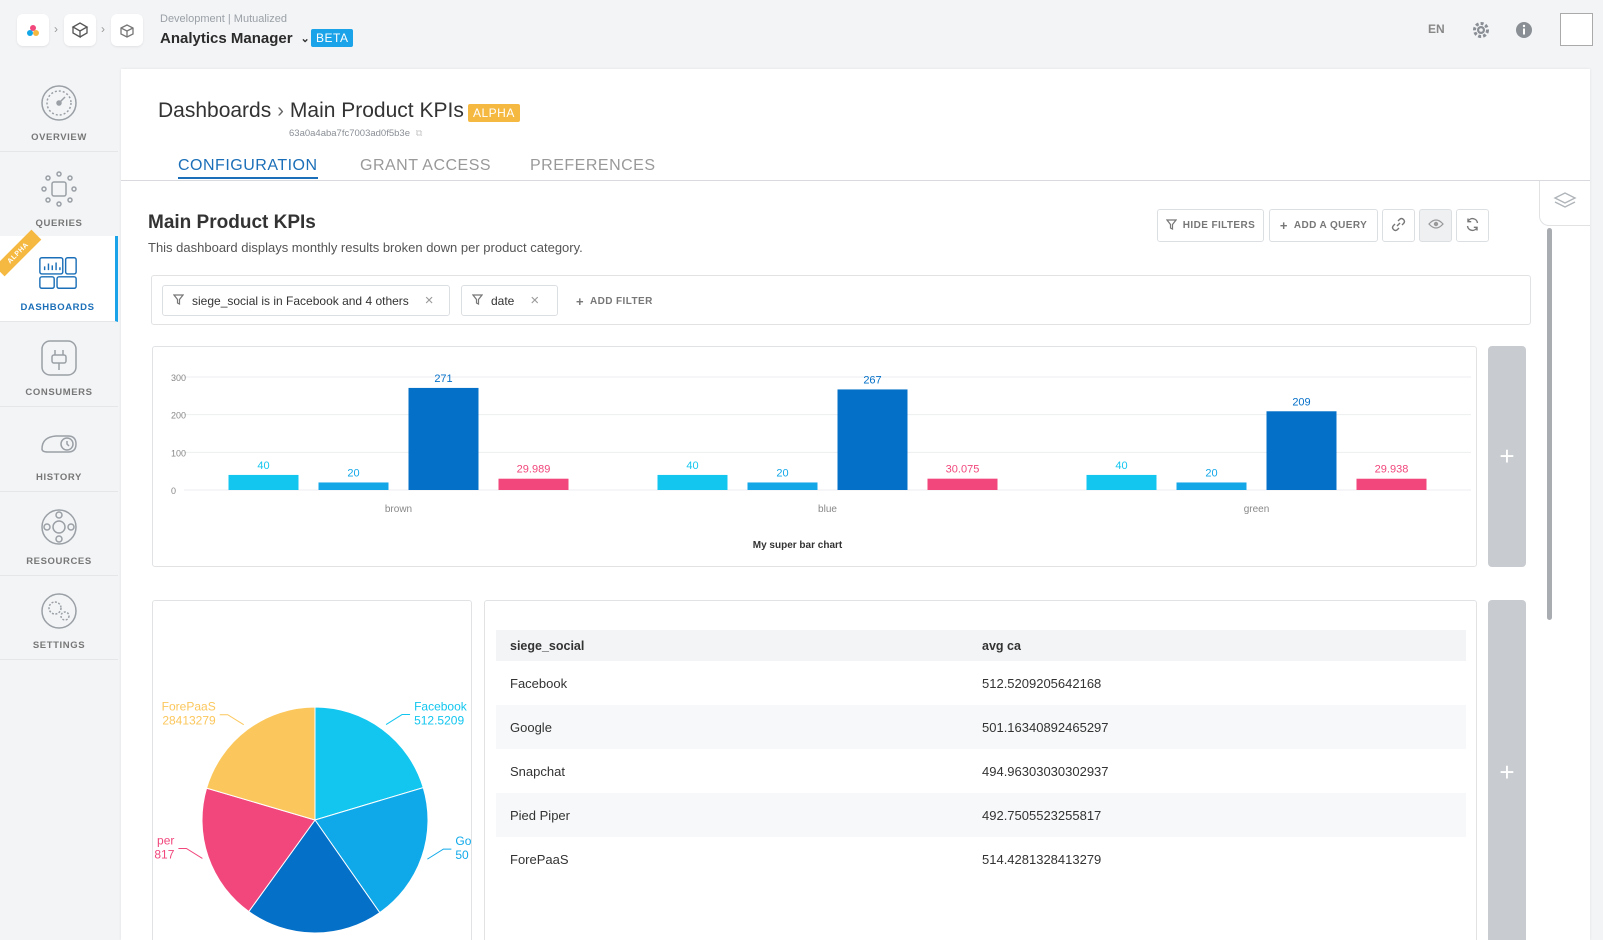  I want to click on pie-value-label: 817, so click(164, 854).